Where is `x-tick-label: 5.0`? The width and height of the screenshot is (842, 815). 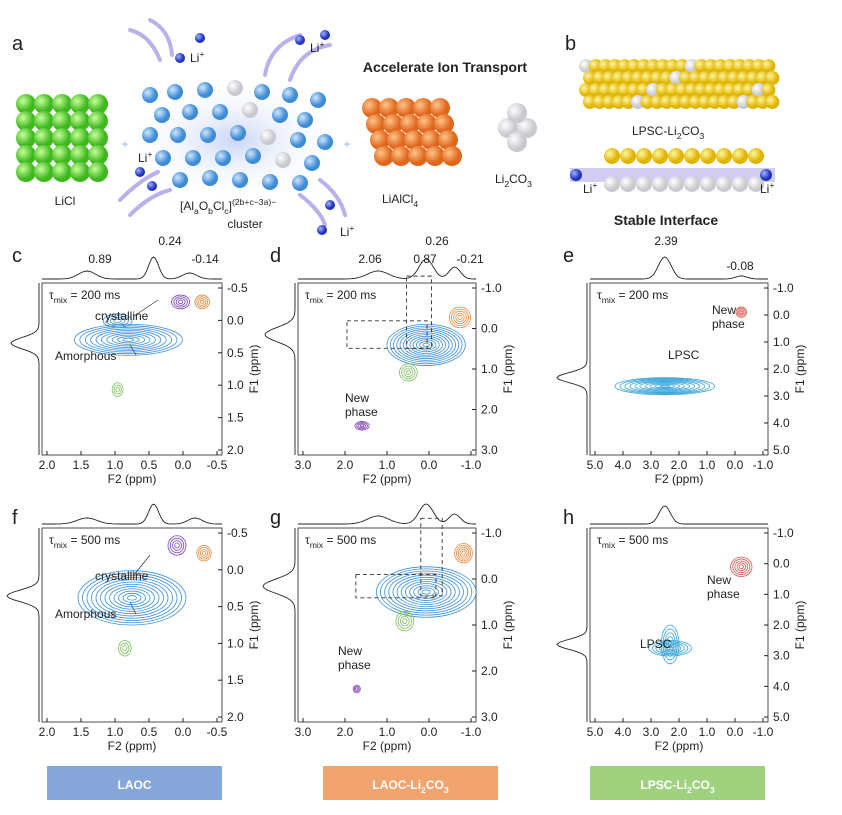
x-tick-label: 5.0 is located at coordinates (595, 465).